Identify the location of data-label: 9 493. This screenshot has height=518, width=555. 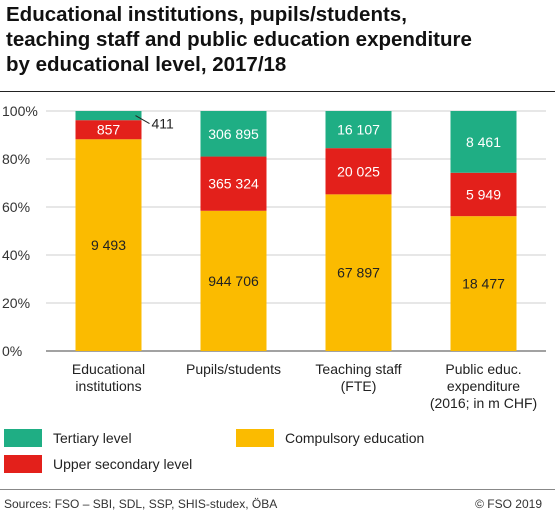
(108, 245).